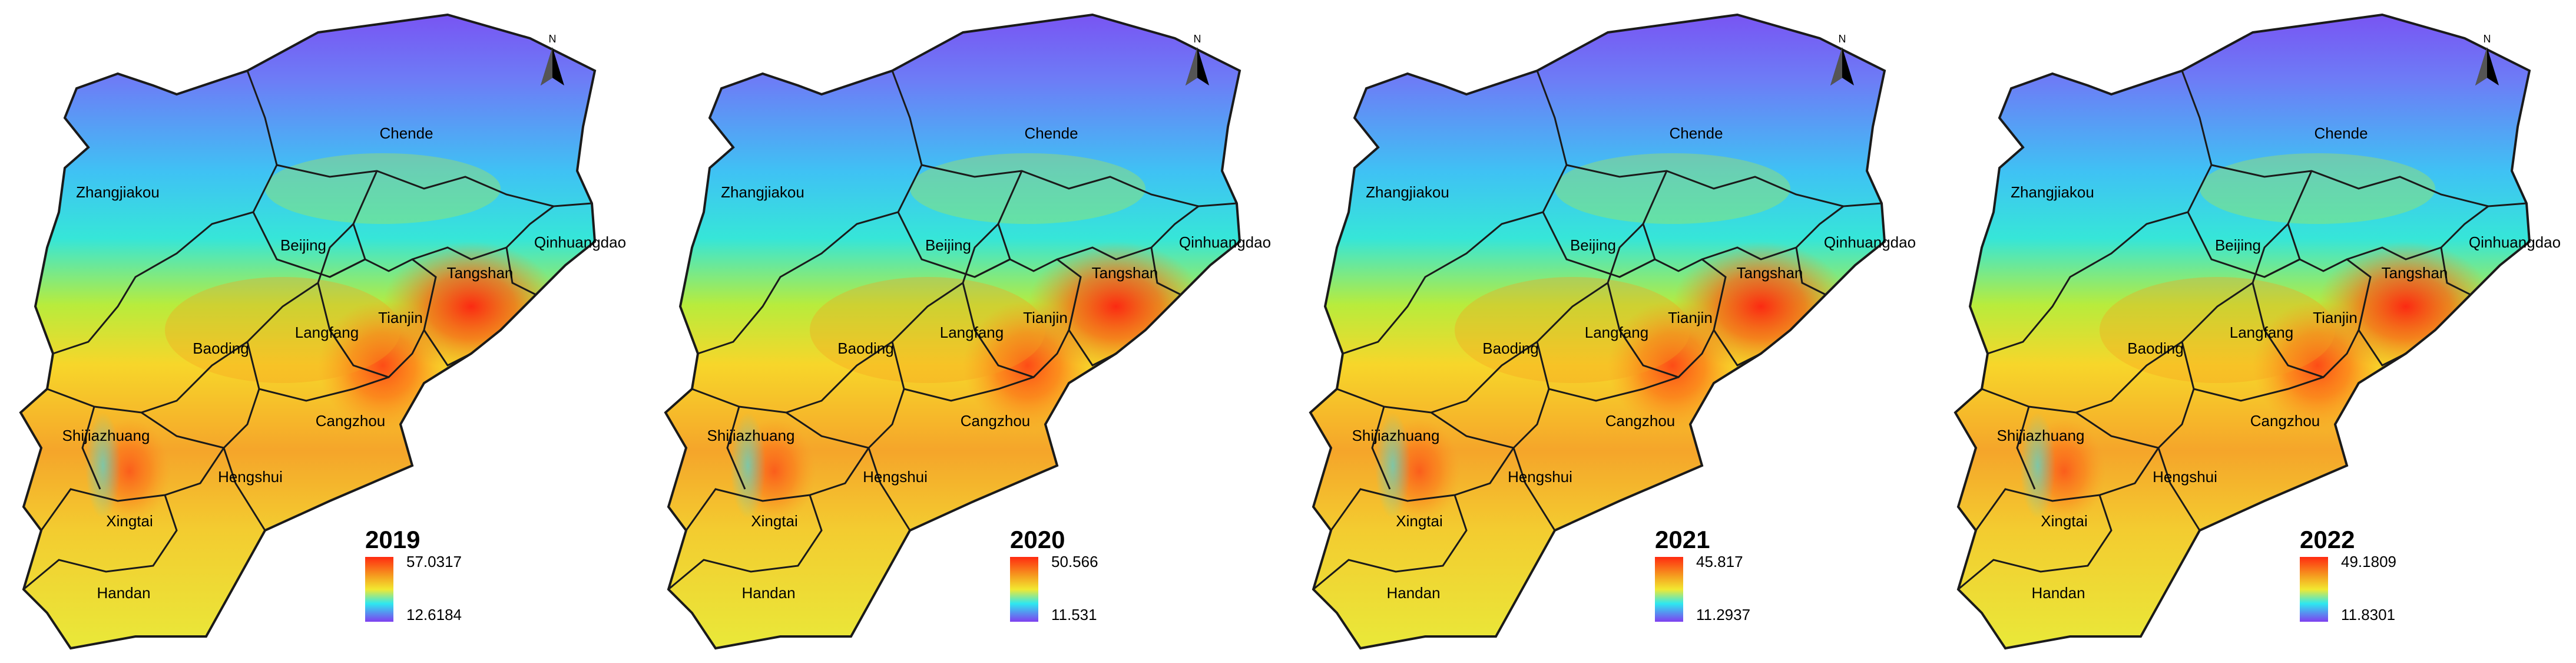 Image resolution: width=2576 pixels, height=663 pixels. Describe the element at coordinates (2368, 561) in the screenshot. I see `legend-max-value: 49.1809` at that location.